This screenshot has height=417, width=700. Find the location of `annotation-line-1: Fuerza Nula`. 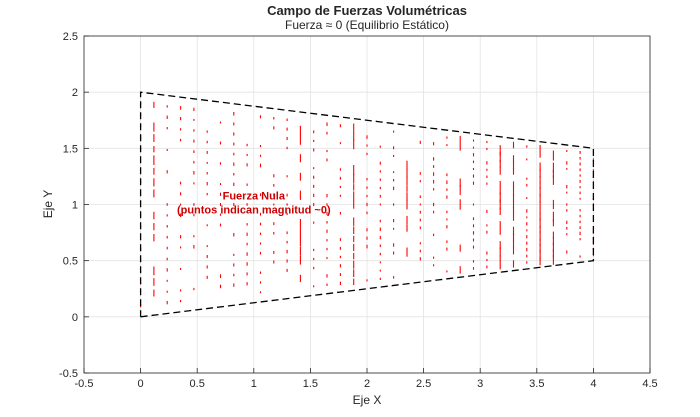

annotation-line-1: Fuerza Nula is located at coordinates (254, 197).